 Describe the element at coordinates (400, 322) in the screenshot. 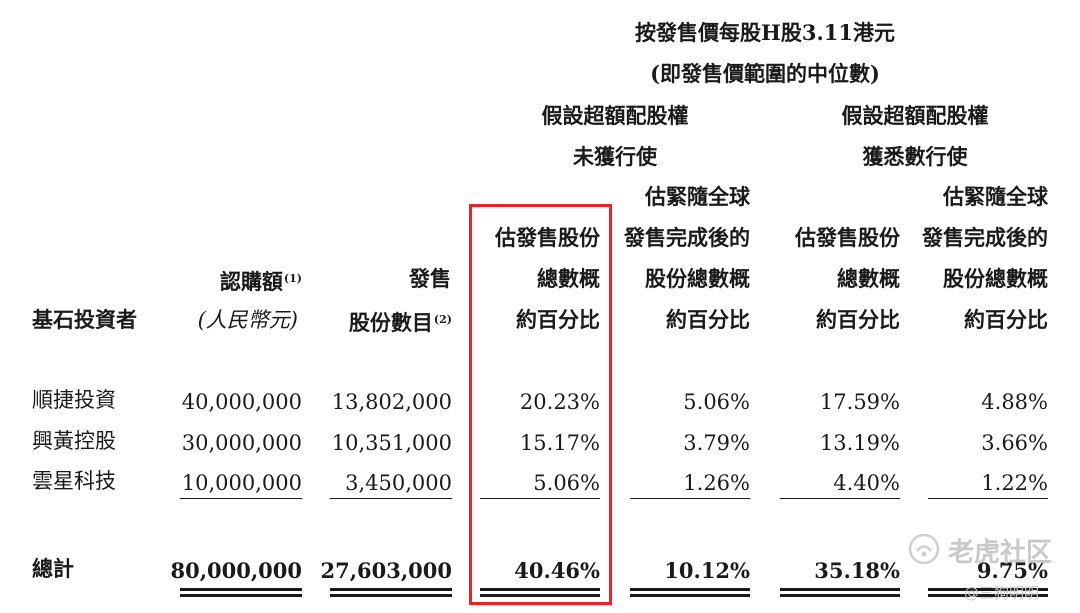

I see `header-shares-line2: 股份數目(2)` at that location.